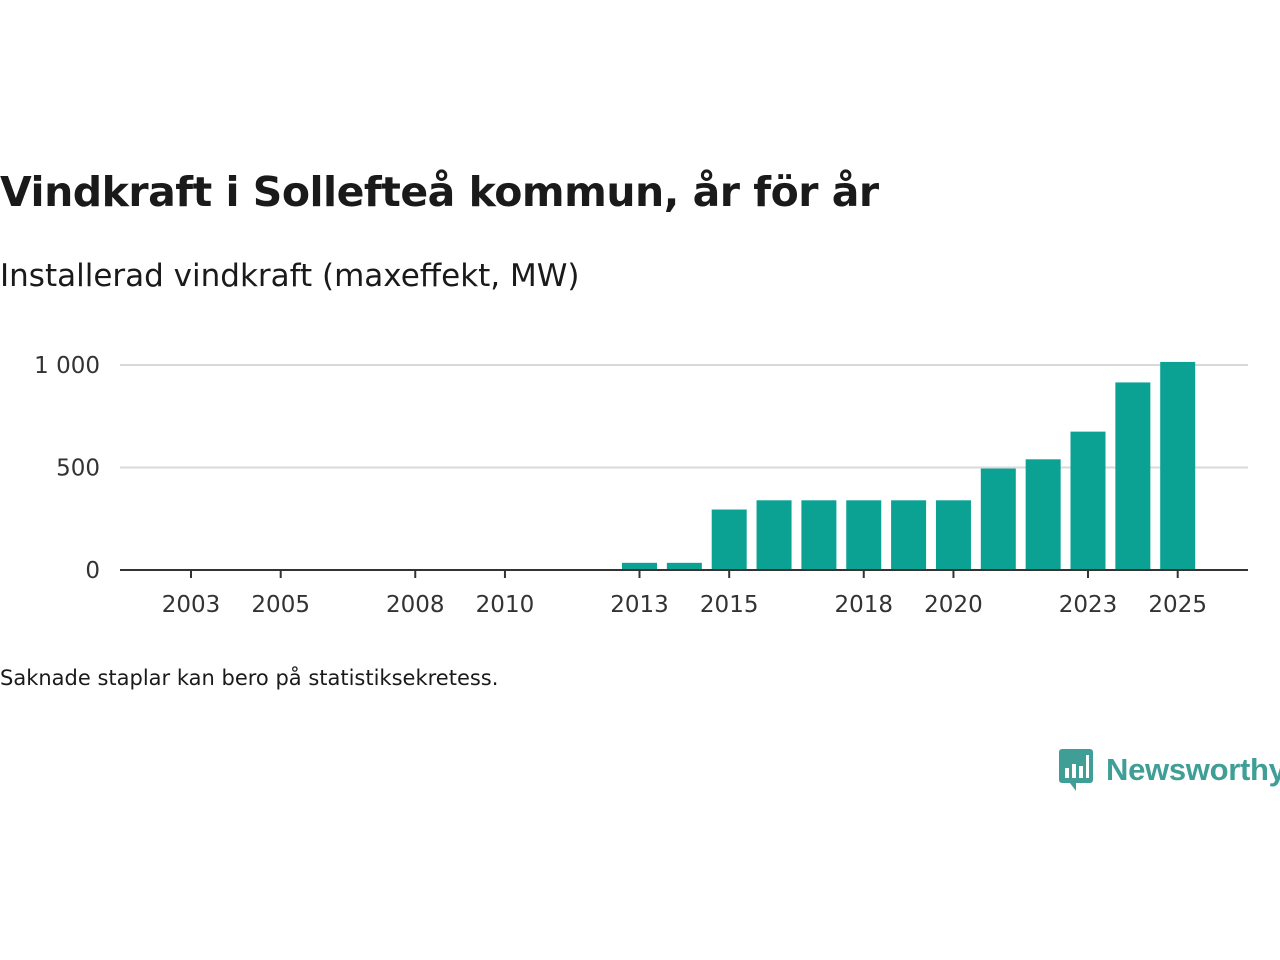  I want to click on chart-title: Vindkraft i Sollefteå kommun, år för år, so click(439, 192).